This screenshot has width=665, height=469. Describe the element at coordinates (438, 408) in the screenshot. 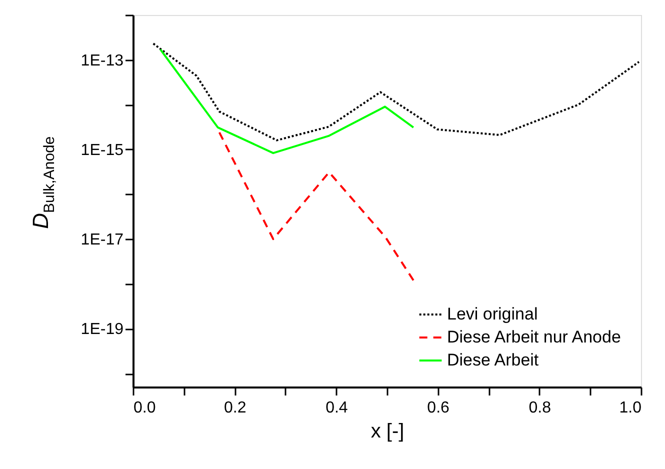

I see `x-tick-label: 0.6` at that location.